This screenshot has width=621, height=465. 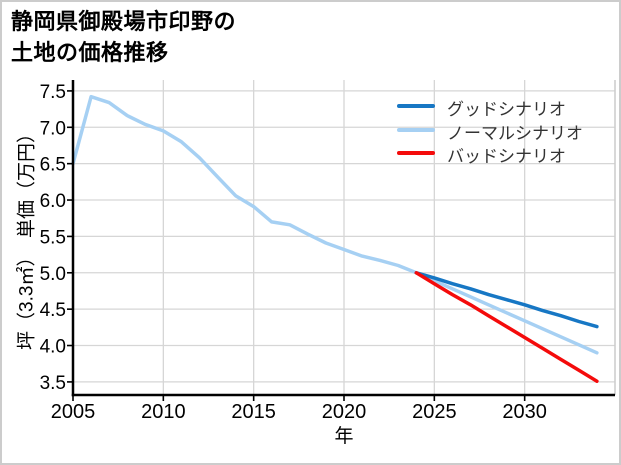 What do you see at coordinates (53, 92) in the screenshot?
I see `y-tick-label: 7.5` at bounding box center [53, 92].